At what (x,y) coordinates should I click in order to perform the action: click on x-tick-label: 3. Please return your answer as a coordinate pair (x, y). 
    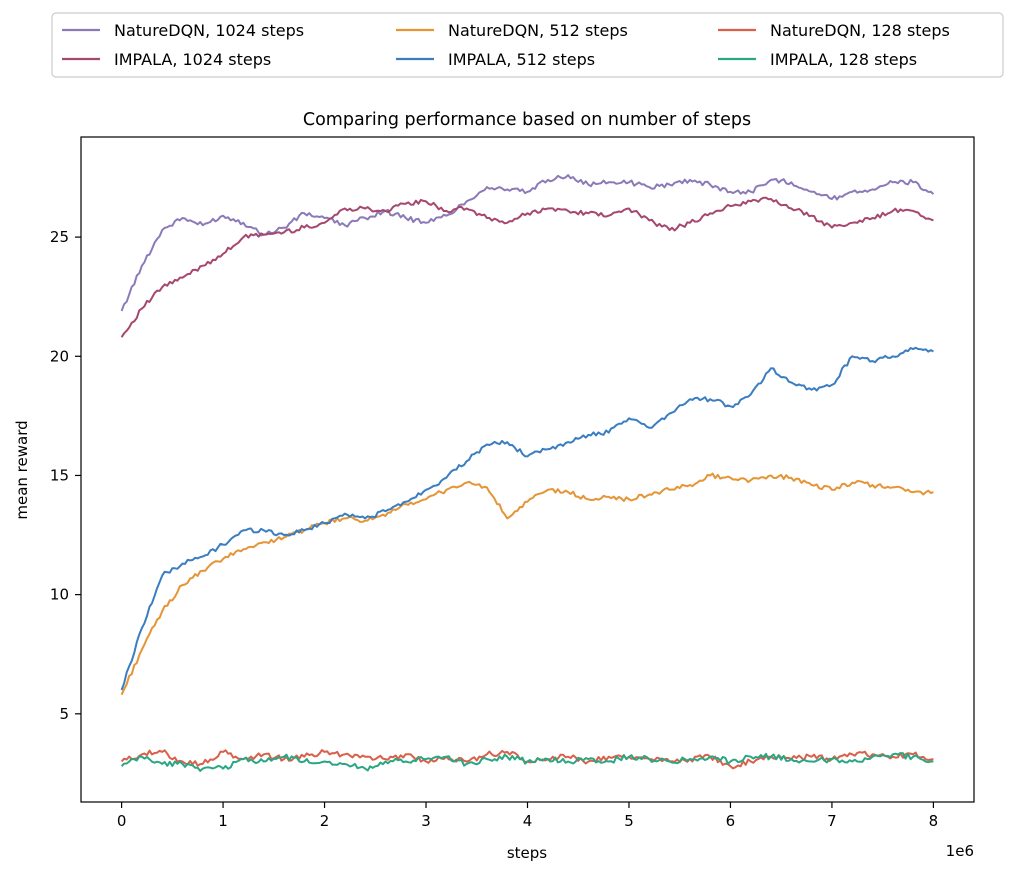
    Looking at the image, I should click on (426, 821).